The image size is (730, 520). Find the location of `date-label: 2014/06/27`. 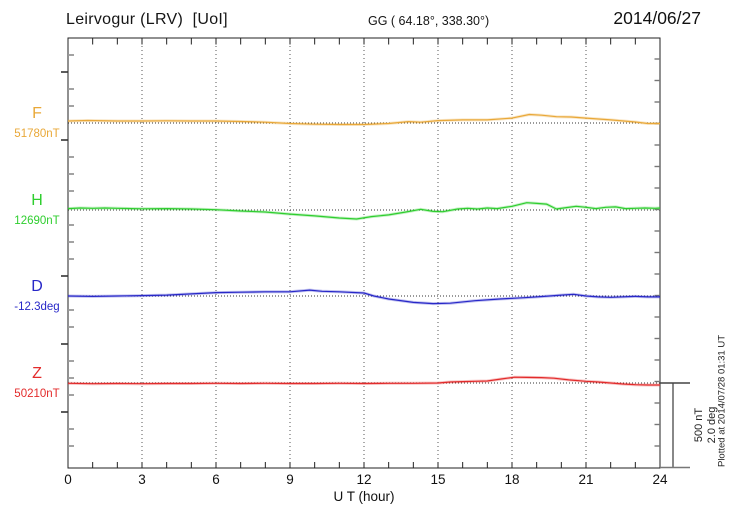

date-label: 2014/06/27 is located at coordinates (657, 18).